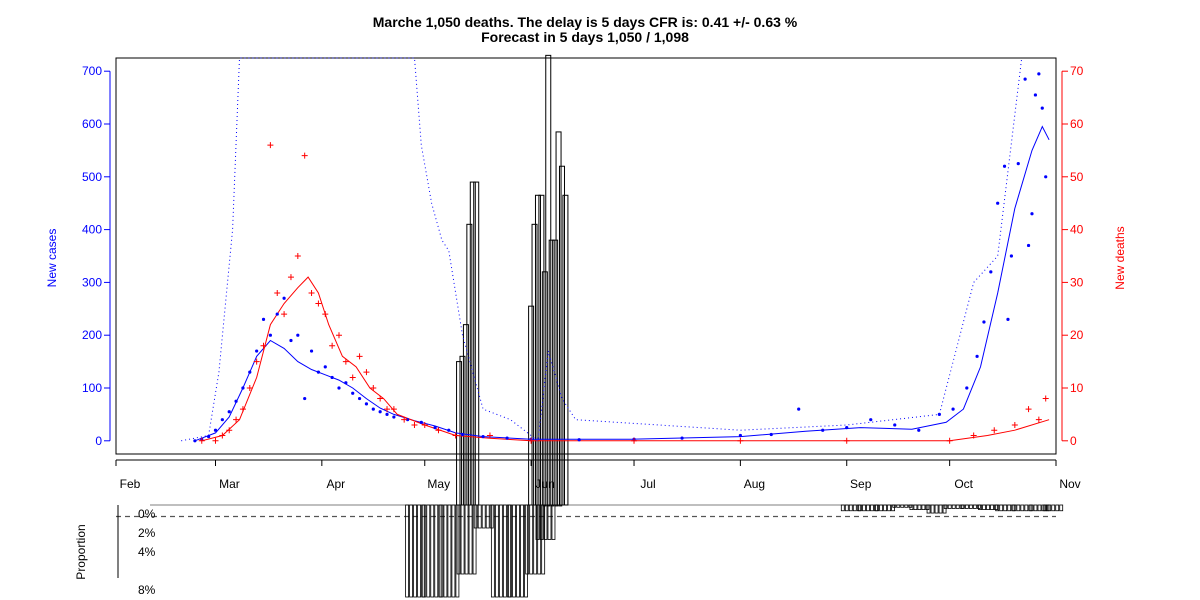  Describe the element at coordinates (861, 484) in the screenshot. I see `x-tick-label: Sep` at that location.